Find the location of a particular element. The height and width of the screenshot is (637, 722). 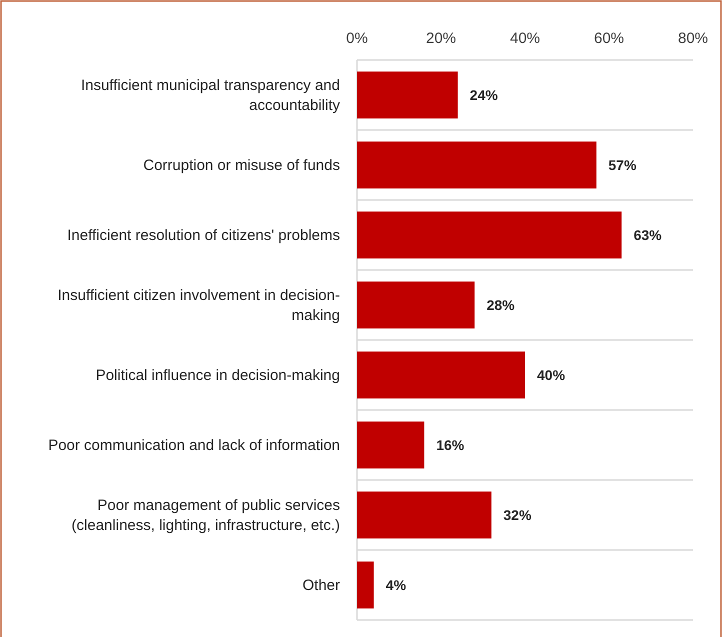

x-tick-label: 40% is located at coordinates (525, 38).